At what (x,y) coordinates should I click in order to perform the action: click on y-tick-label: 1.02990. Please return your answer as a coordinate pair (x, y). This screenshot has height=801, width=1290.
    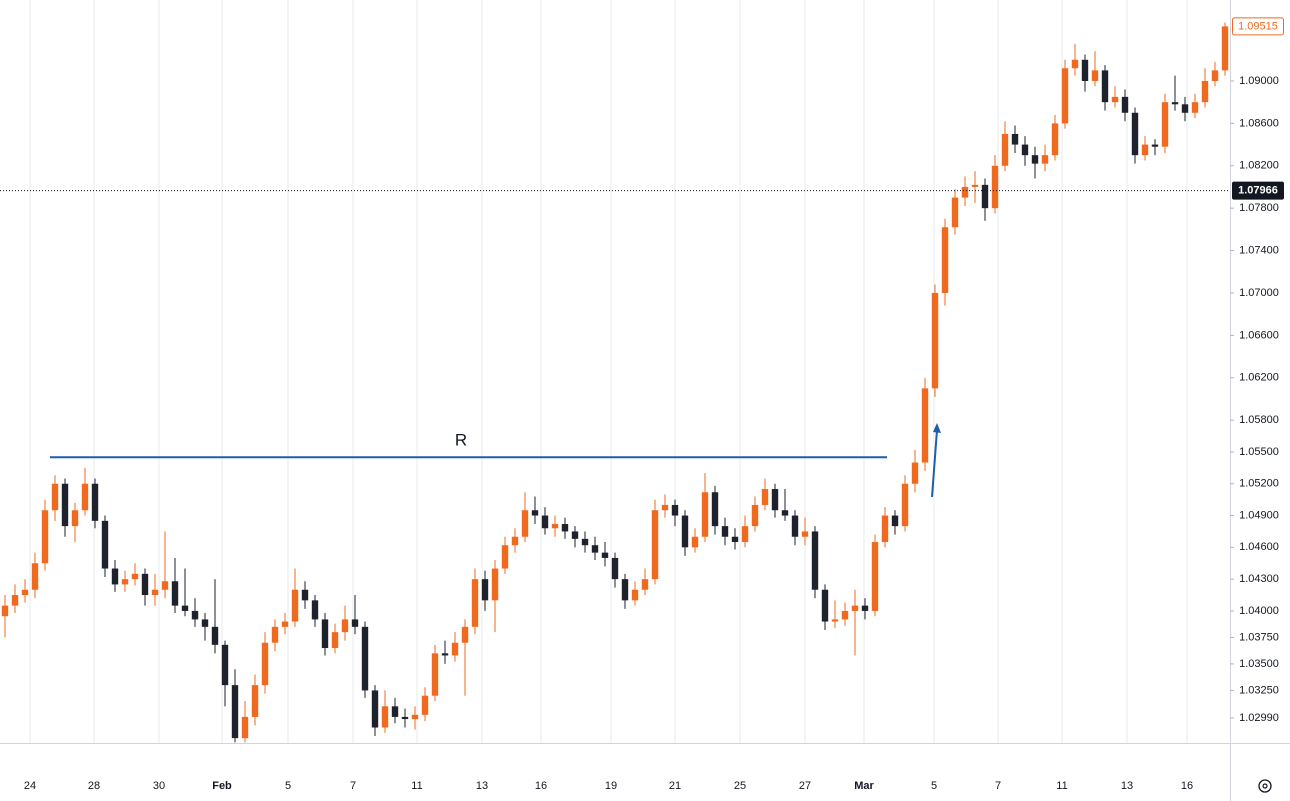
    Looking at the image, I should click on (1259, 718).